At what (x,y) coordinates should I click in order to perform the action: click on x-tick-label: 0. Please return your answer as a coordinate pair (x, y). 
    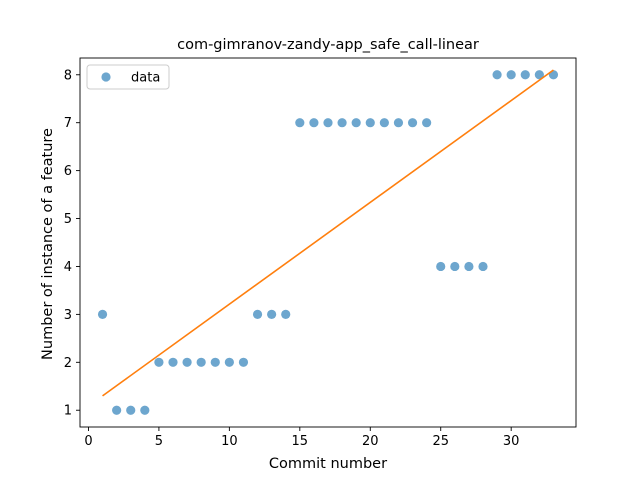
    Looking at the image, I should click on (88, 441).